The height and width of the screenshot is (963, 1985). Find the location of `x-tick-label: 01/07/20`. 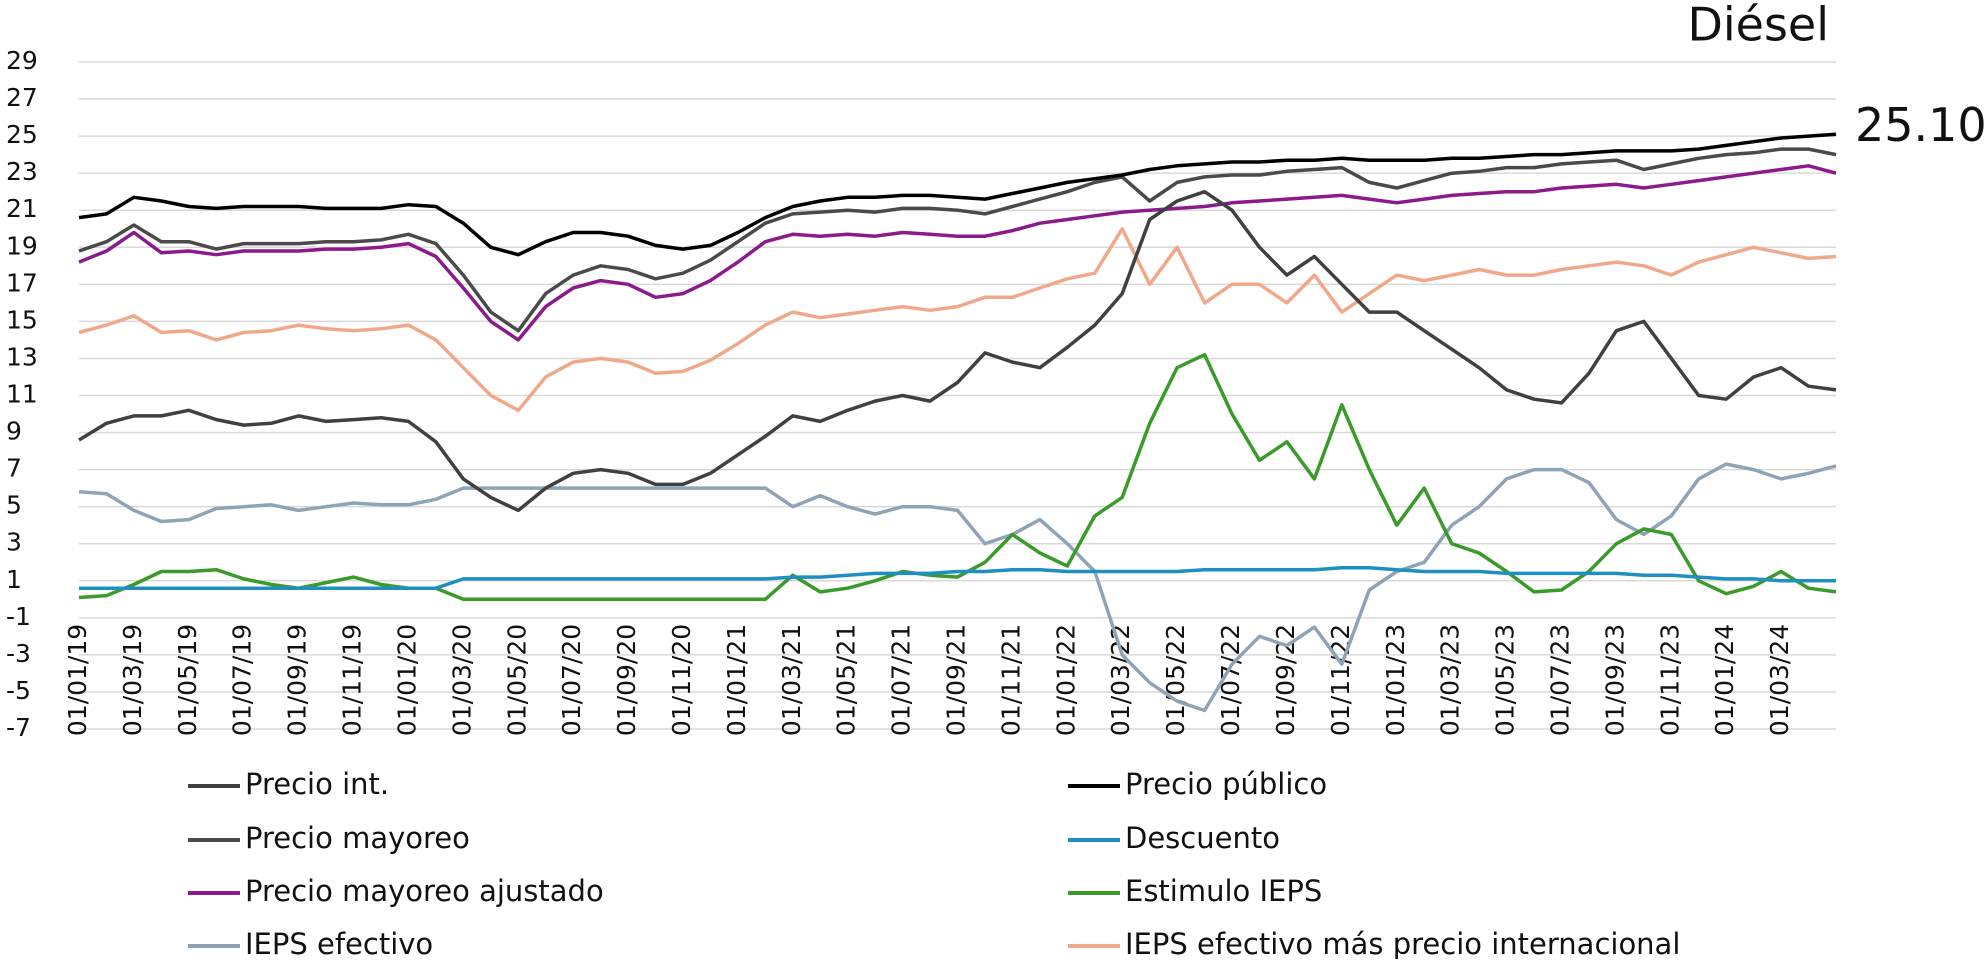

x-tick-label: 01/07/20 is located at coordinates (571, 680).